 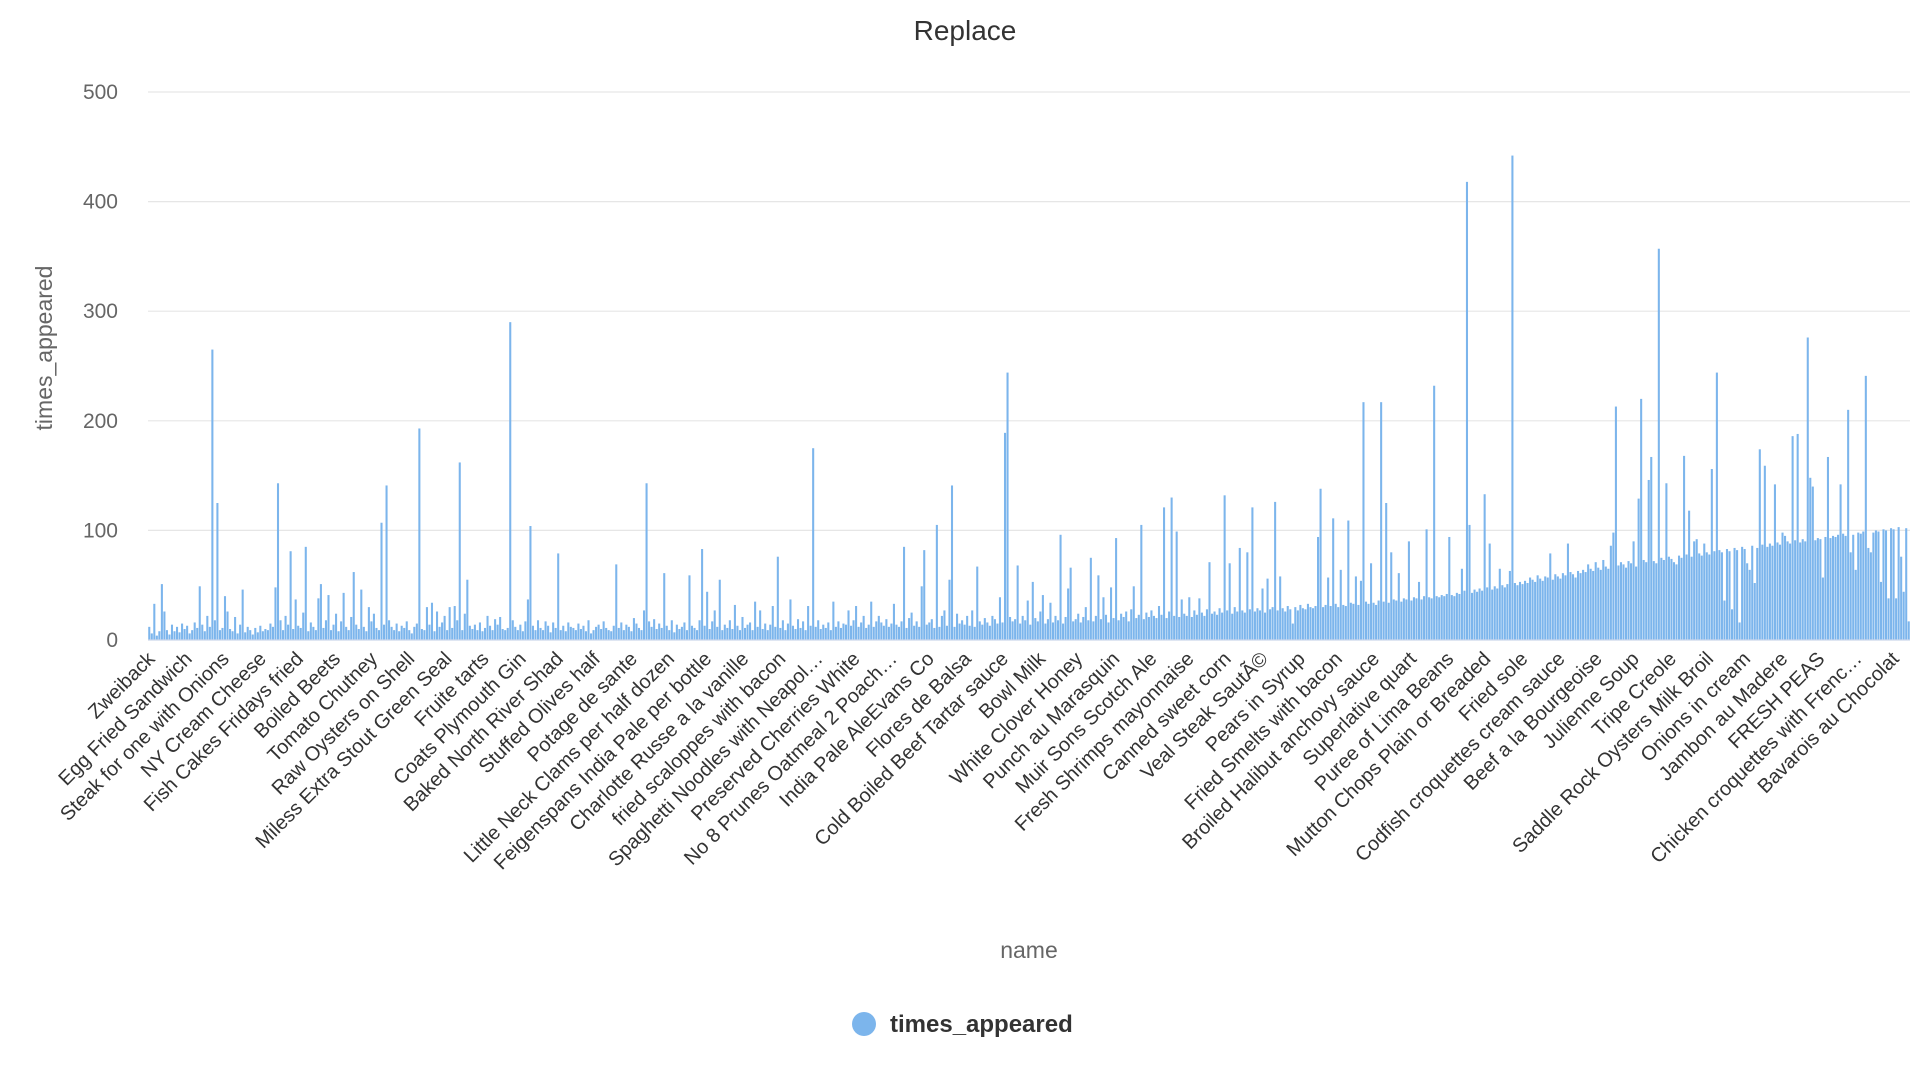 What do you see at coordinates (962, 1024) in the screenshot?
I see `legend: times_appeared` at bounding box center [962, 1024].